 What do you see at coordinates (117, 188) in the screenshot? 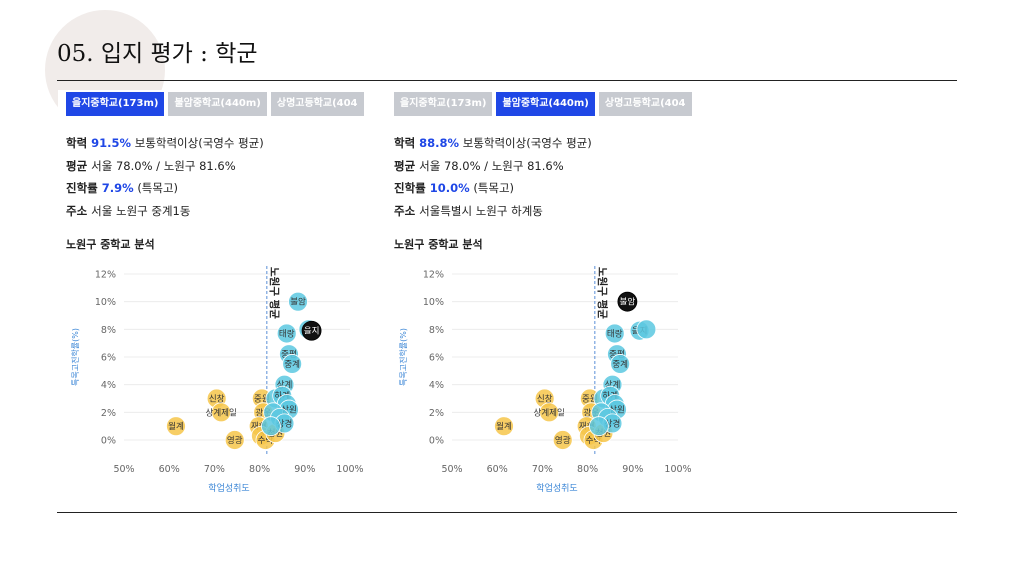
I see `advancement-value: 7.9%` at bounding box center [117, 188].